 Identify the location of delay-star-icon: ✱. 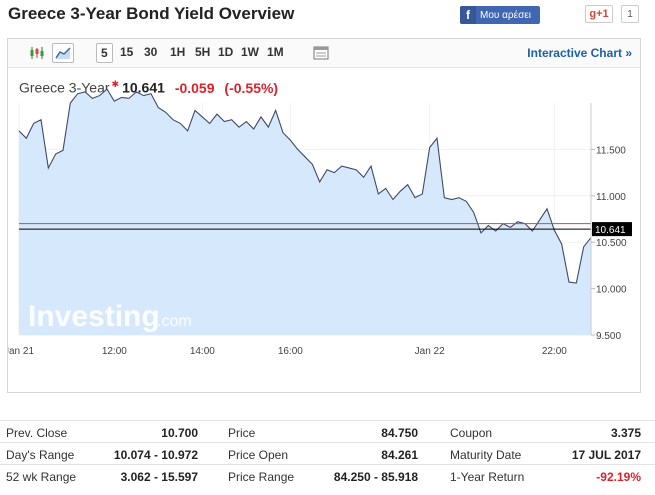
(115, 84).